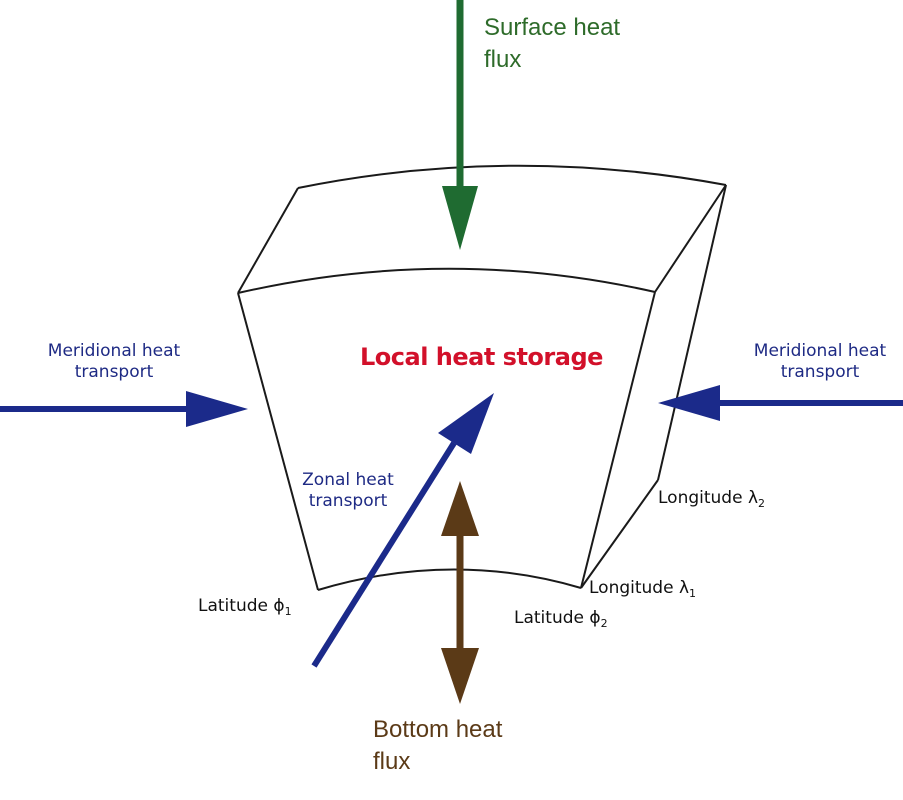  What do you see at coordinates (233, 606) in the screenshot?
I see `latitude-1-text: Latitude` at bounding box center [233, 606].